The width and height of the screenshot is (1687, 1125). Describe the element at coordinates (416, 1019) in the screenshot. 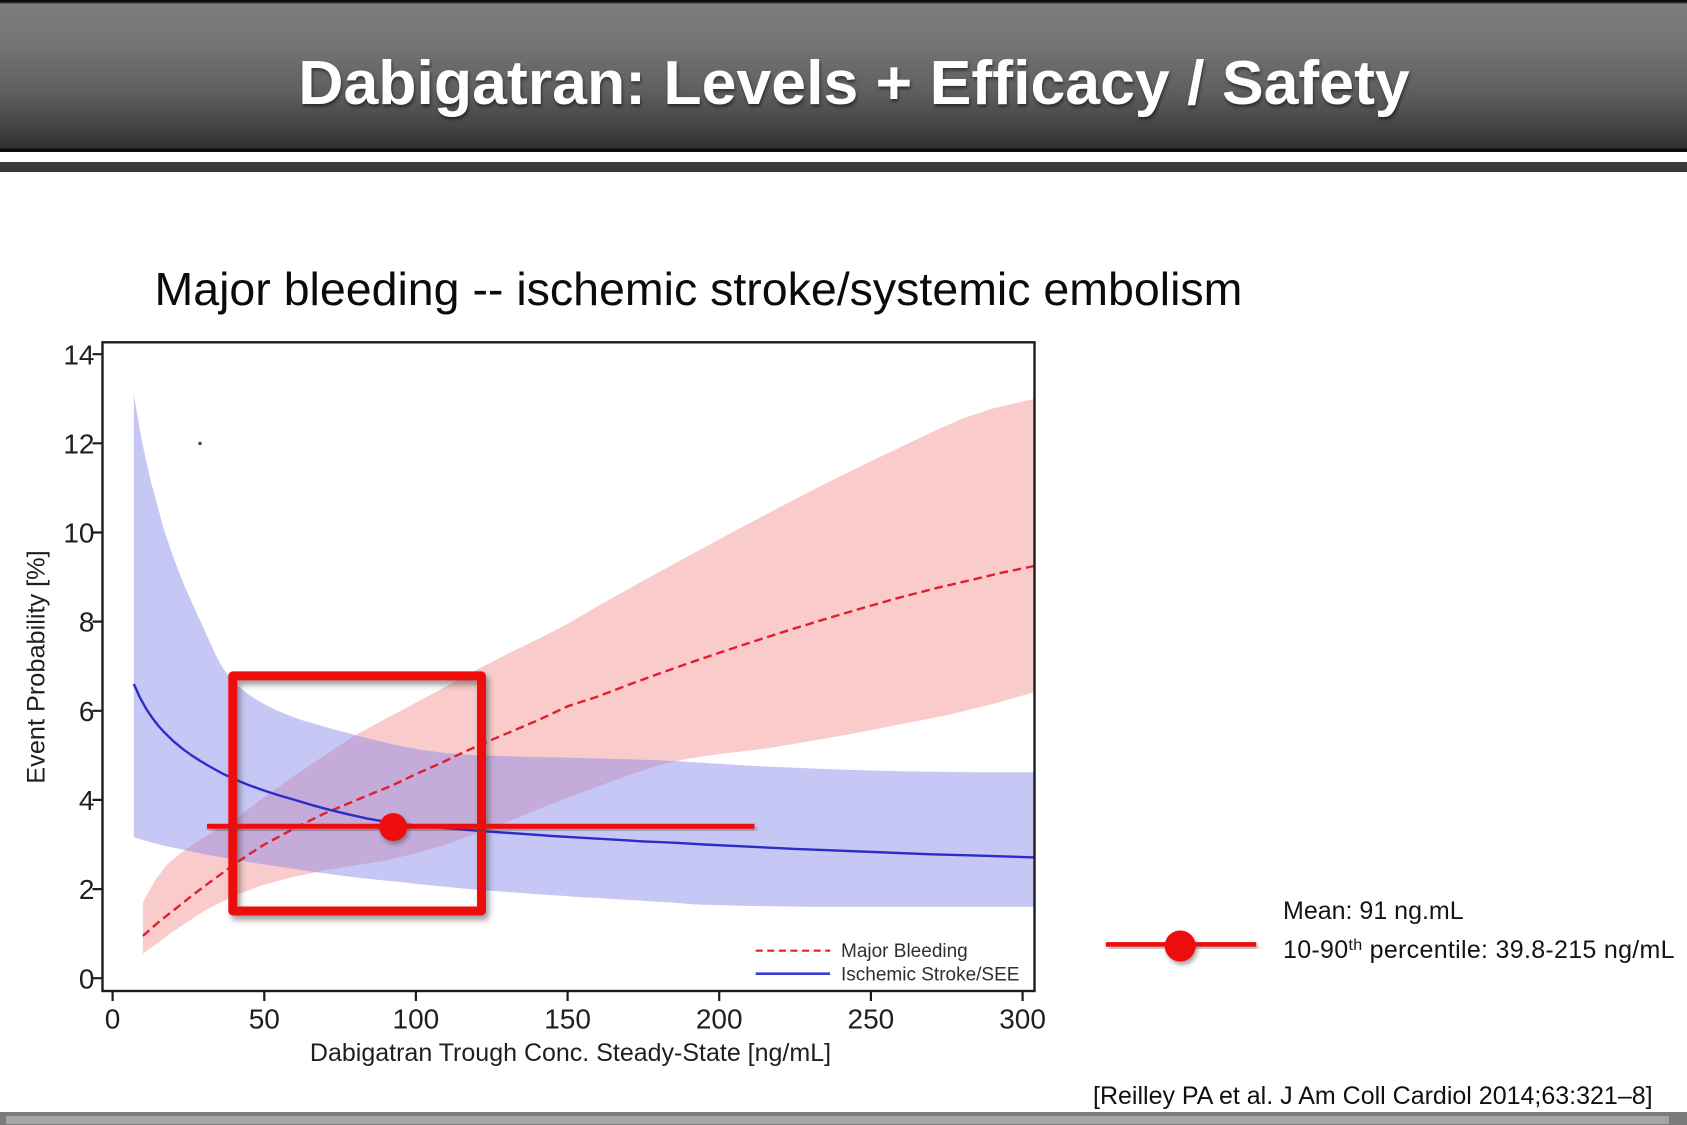

I see `svg-text: 100` at that location.